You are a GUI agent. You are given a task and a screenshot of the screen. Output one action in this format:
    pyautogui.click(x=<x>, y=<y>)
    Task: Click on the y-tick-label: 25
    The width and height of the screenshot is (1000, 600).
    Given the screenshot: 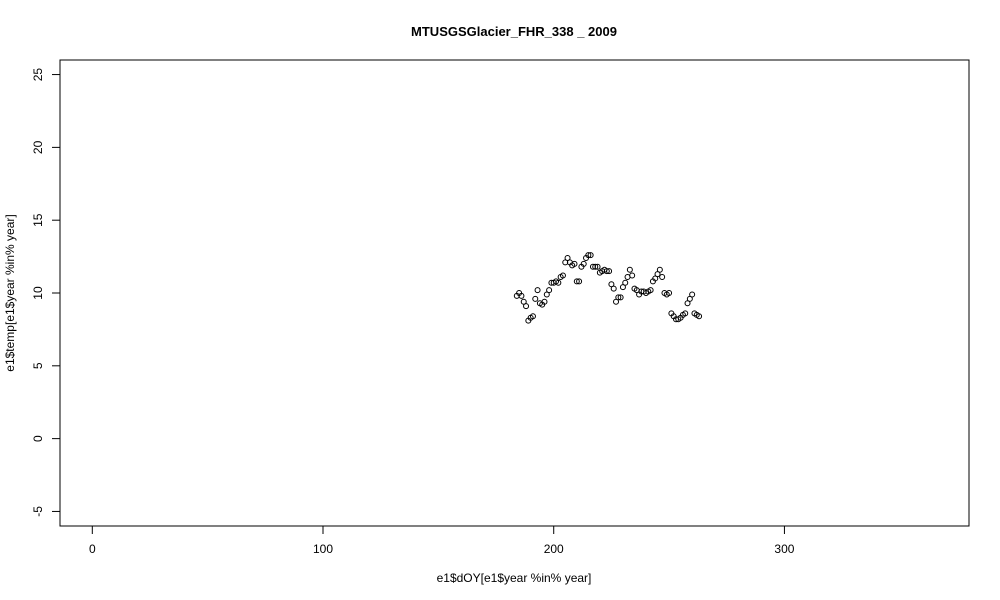 What is the action you would take?
    pyautogui.click(x=38, y=75)
    